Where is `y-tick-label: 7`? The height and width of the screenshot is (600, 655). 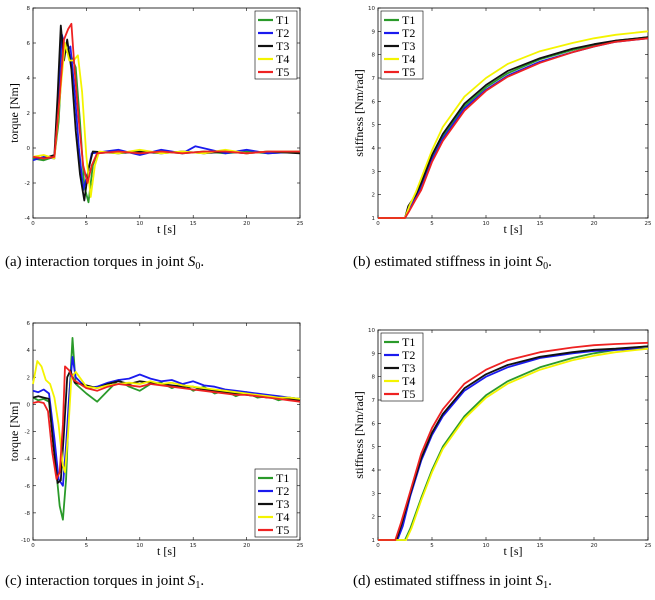
y-tick-label: 7 is located at coordinates (374, 401).